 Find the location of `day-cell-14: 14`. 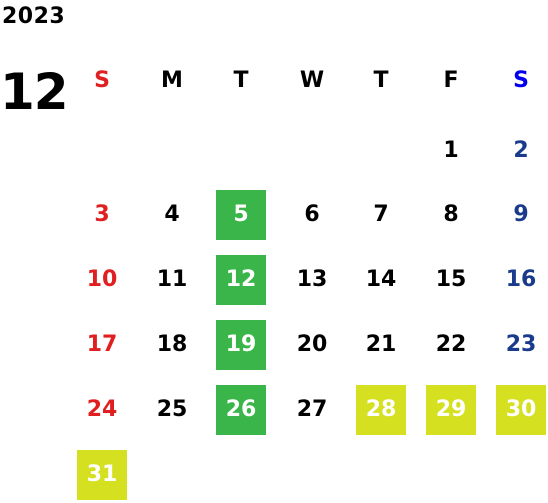

day-cell-14: 14 is located at coordinates (381, 279).